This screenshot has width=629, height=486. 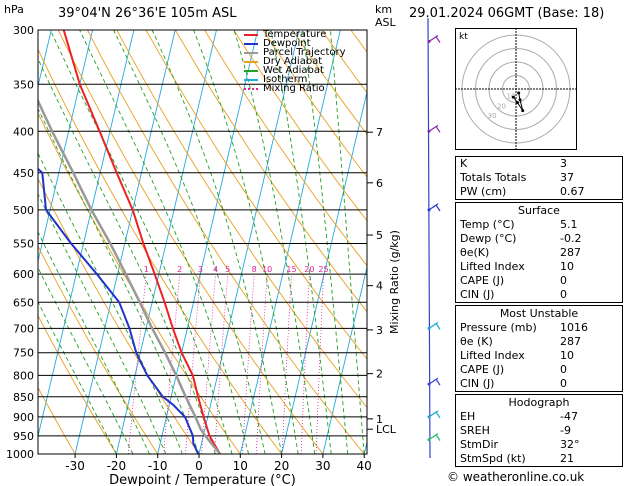 What do you see at coordinates (516, 89) in the screenshot?
I see `hodograph-ring` at bounding box center [516, 89].